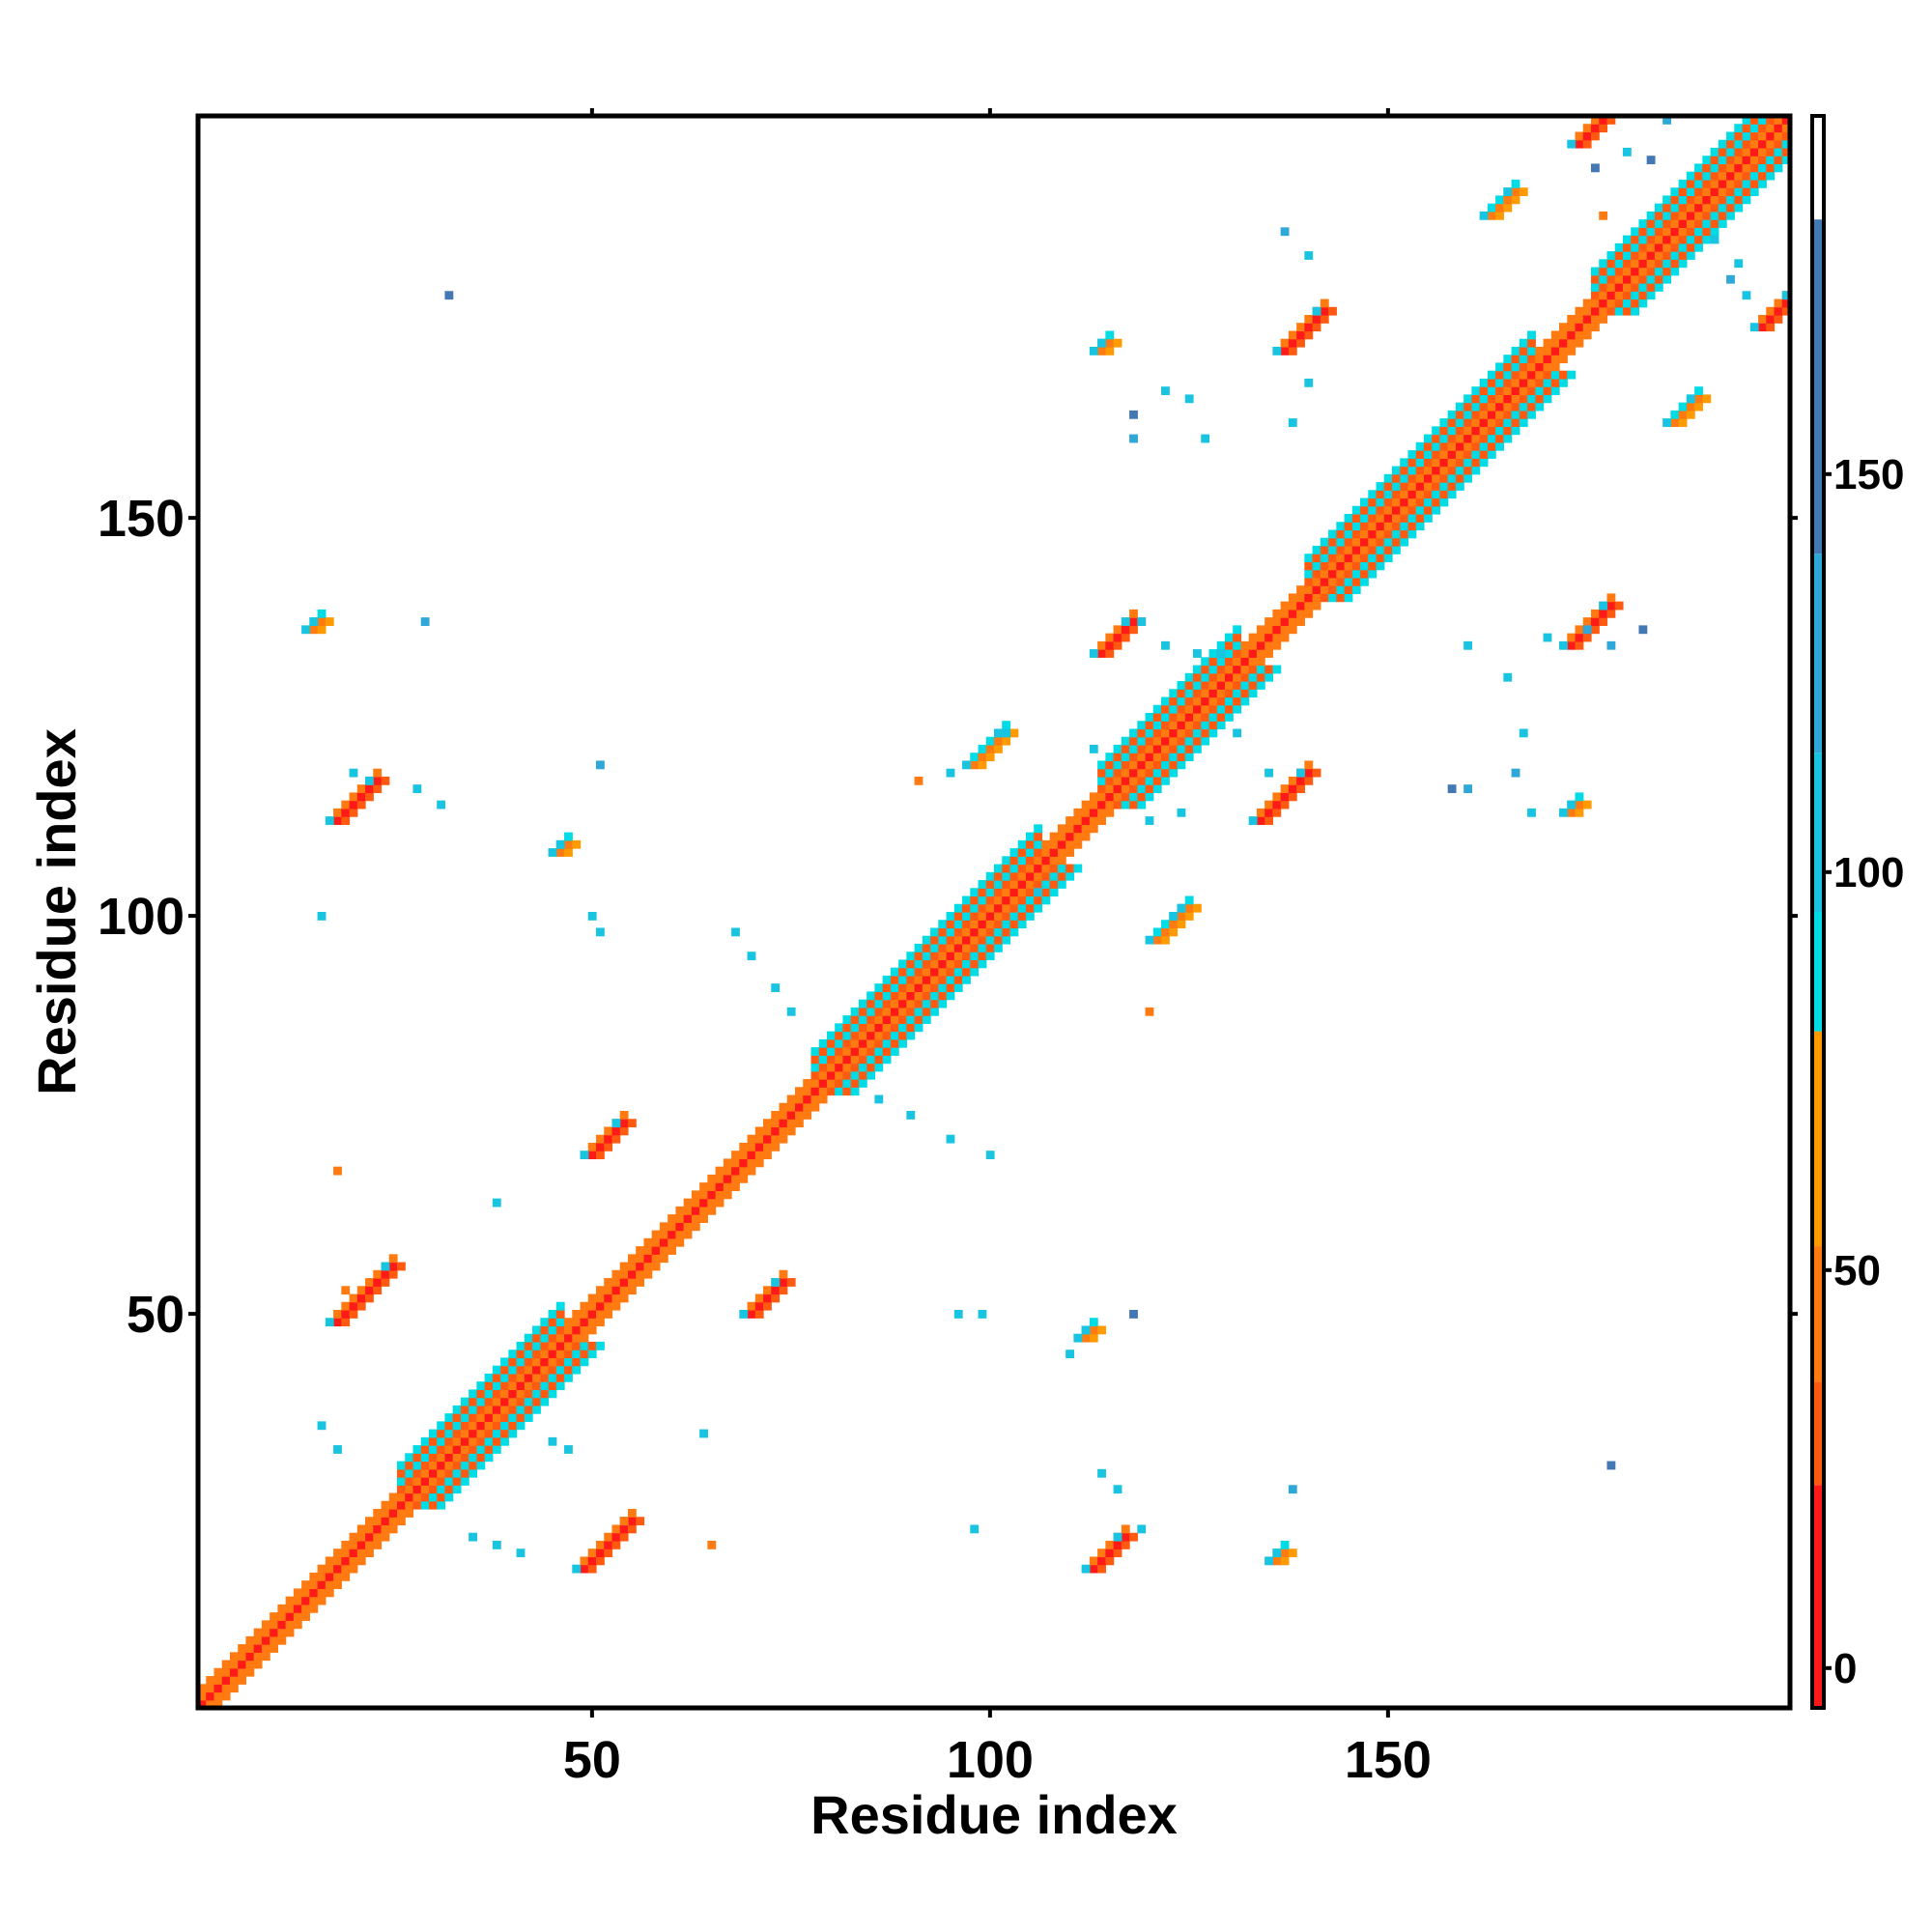 The height and width of the screenshot is (1932, 1932). What do you see at coordinates (1818, 912) in the screenshot?
I see `colorbar-frame` at bounding box center [1818, 912].